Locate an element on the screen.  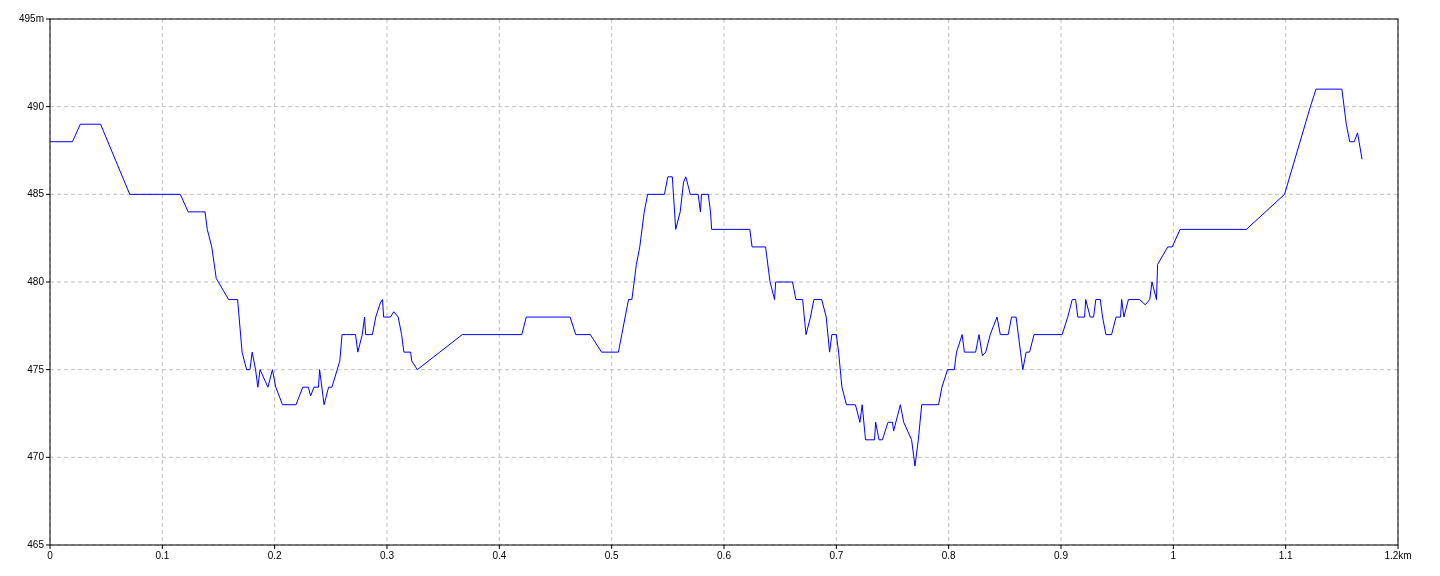
x-tick-label: 0 is located at coordinates (50, 555).